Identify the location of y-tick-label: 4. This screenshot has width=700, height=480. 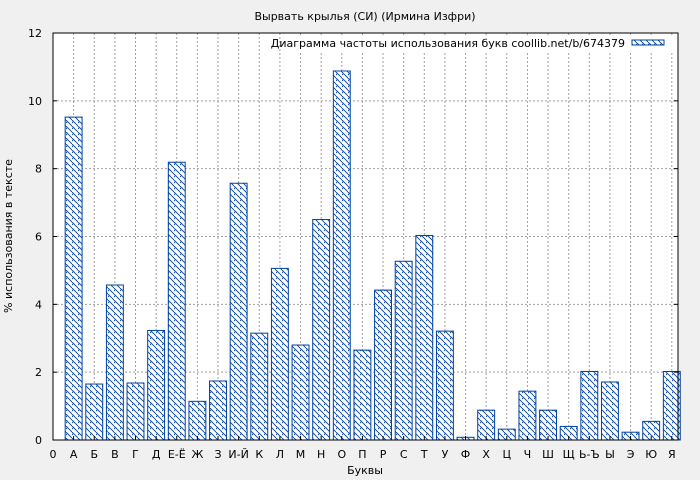
(38, 304).